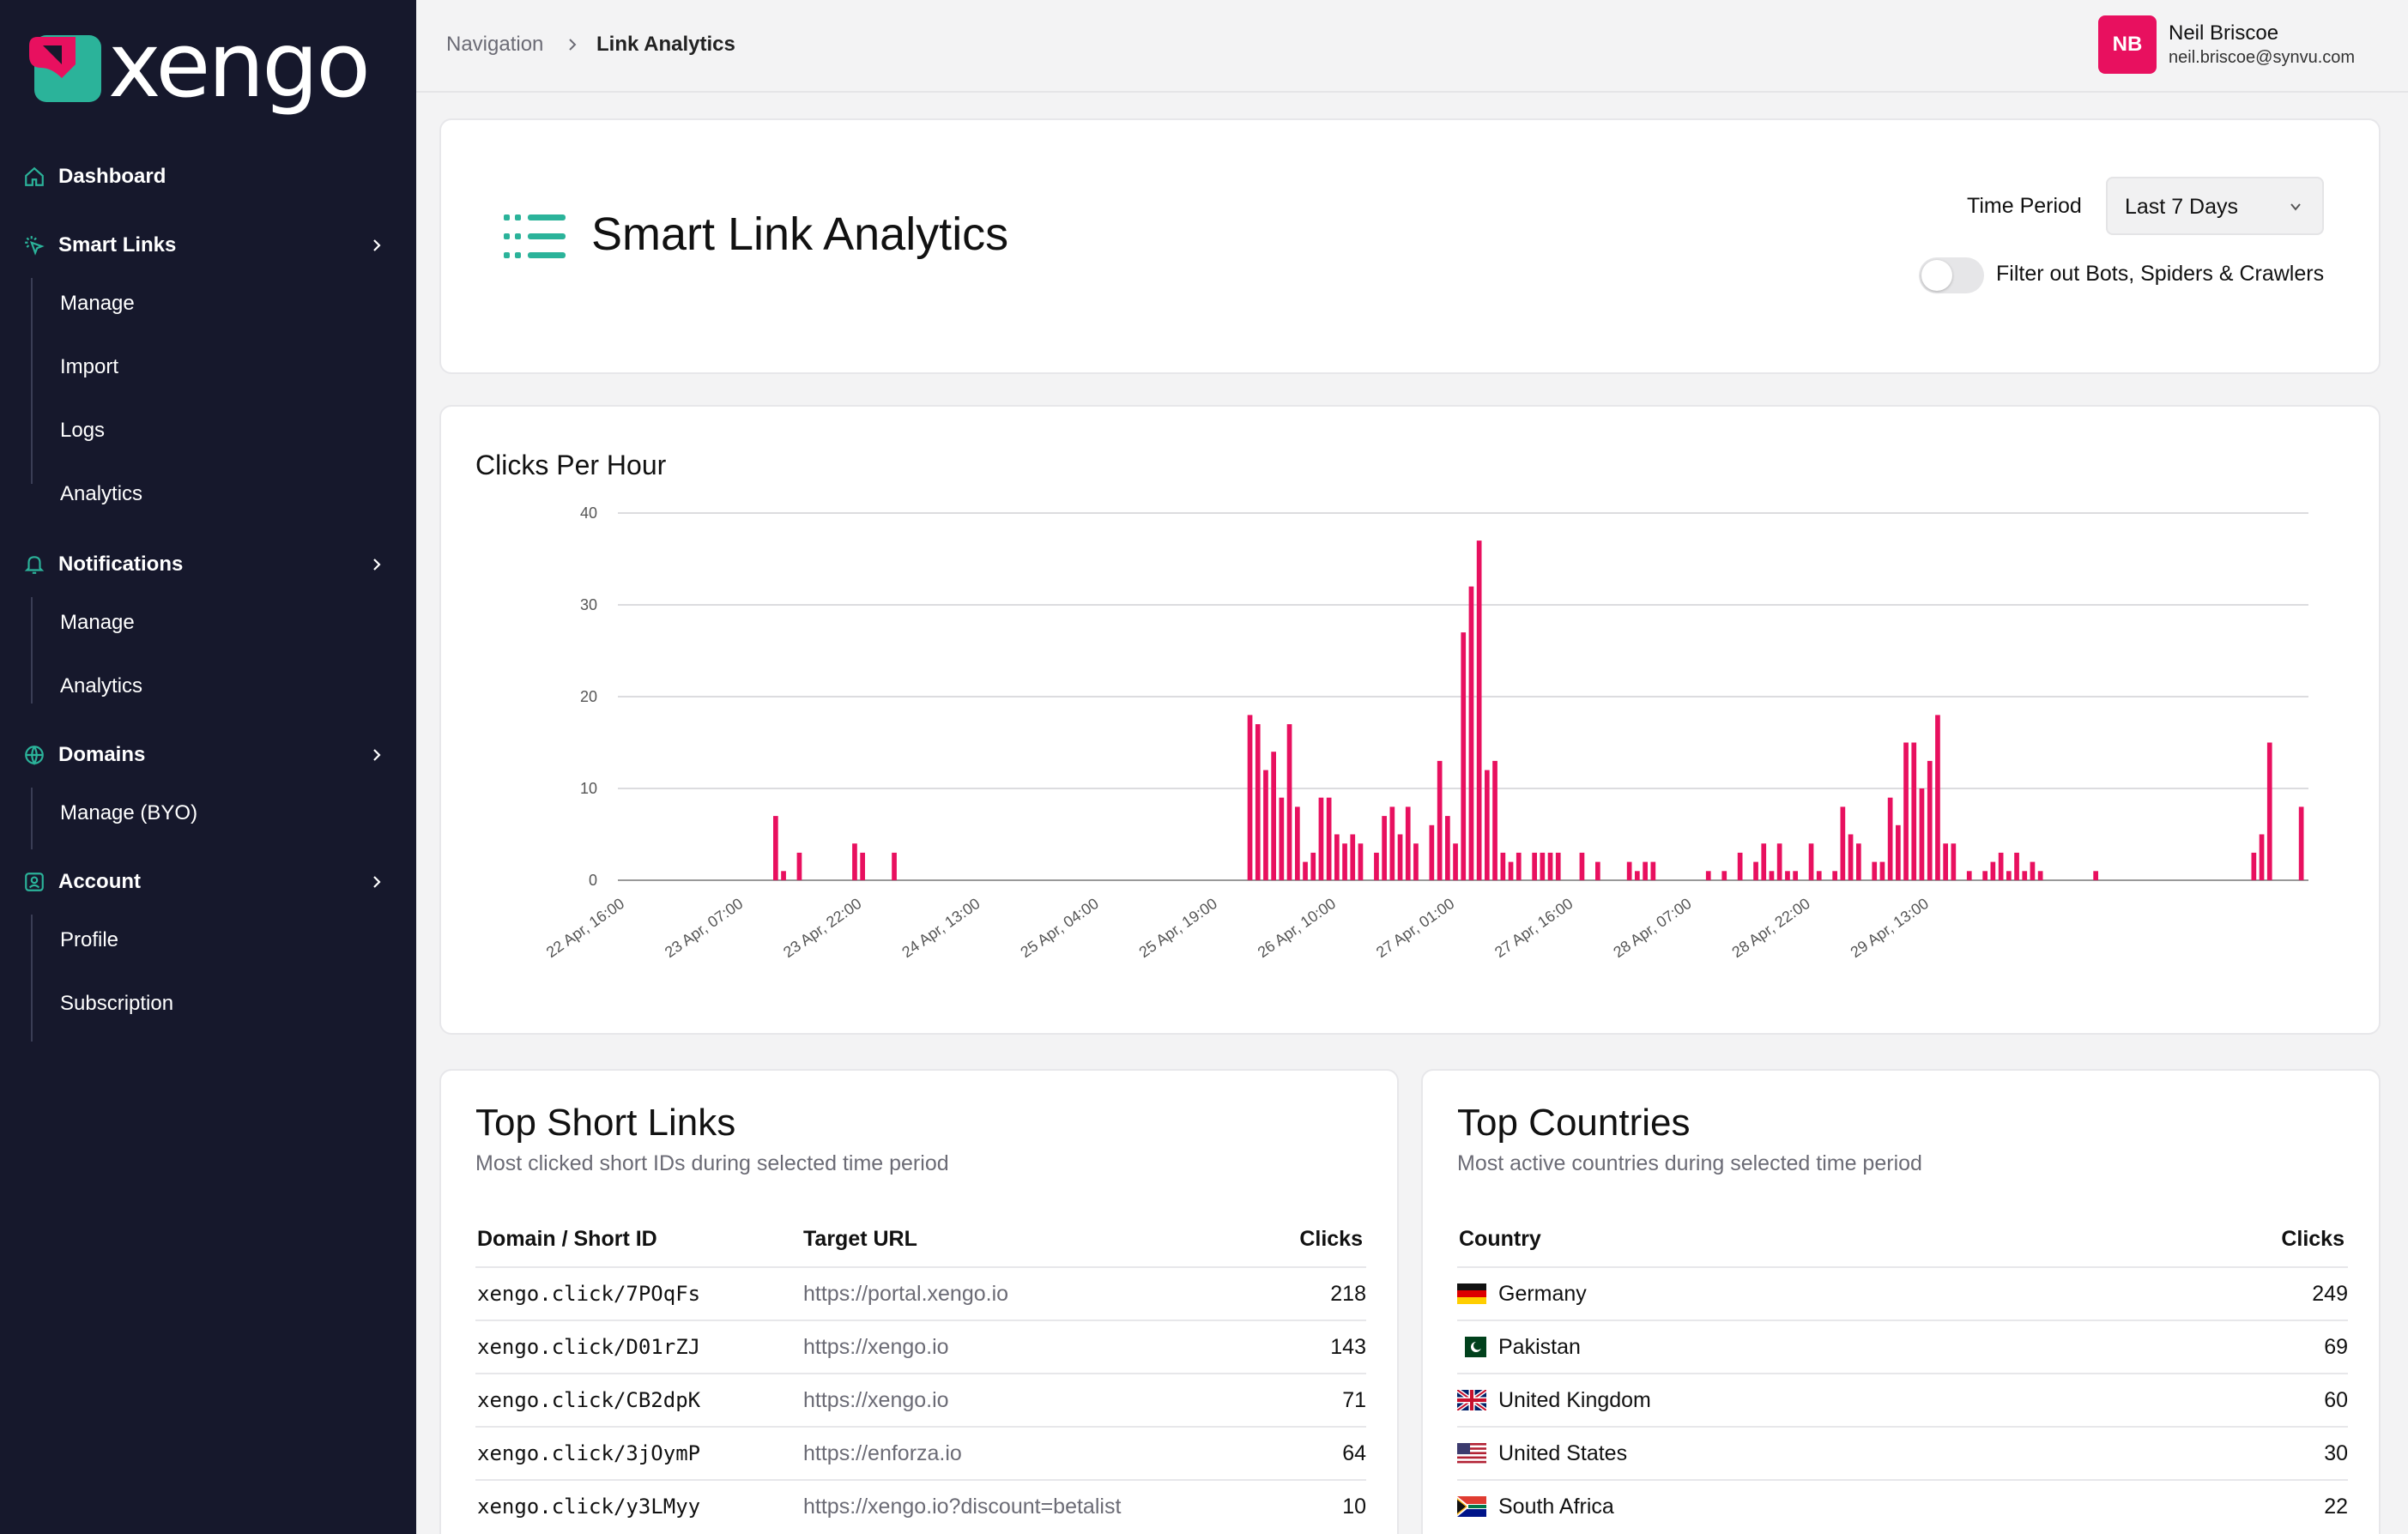  What do you see at coordinates (89, 366) in the screenshot?
I see `sidebar-subitem-import: Import` at bounding box center [89, 366].